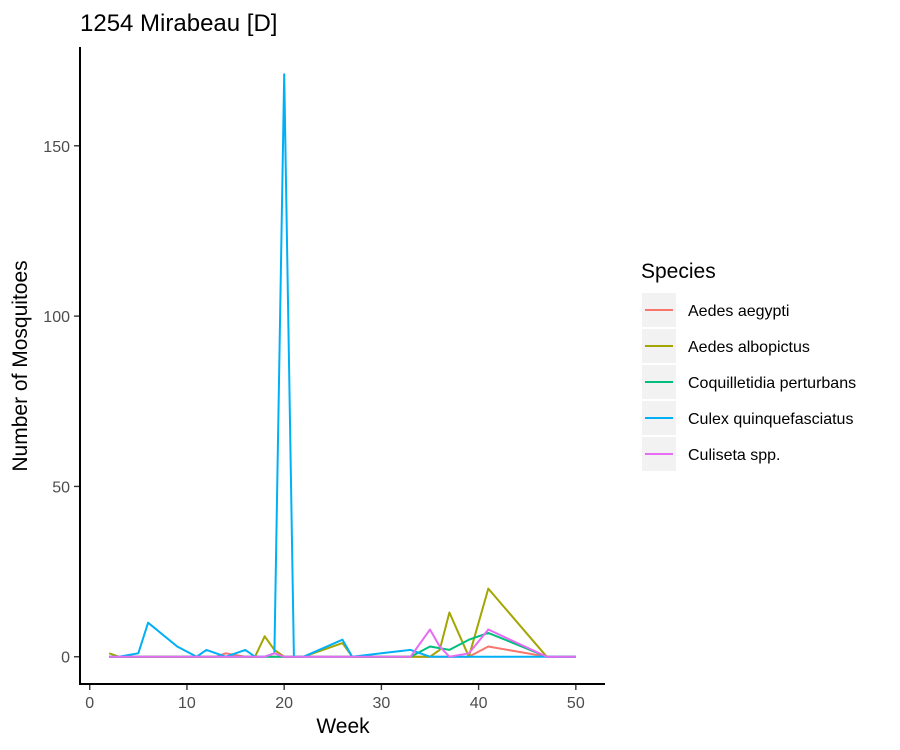  What do you see at coordinates (749, 347) in the screenshot?
I see `legend-label-1: Aedes albopictus` at bounding box center [749, 347].